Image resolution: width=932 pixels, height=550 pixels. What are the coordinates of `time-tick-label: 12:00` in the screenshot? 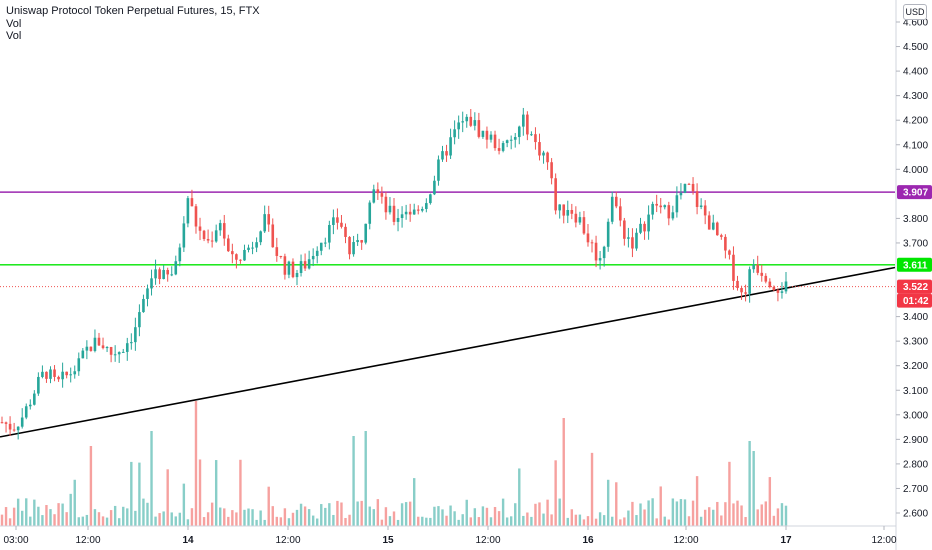 It's located at (87, 540).